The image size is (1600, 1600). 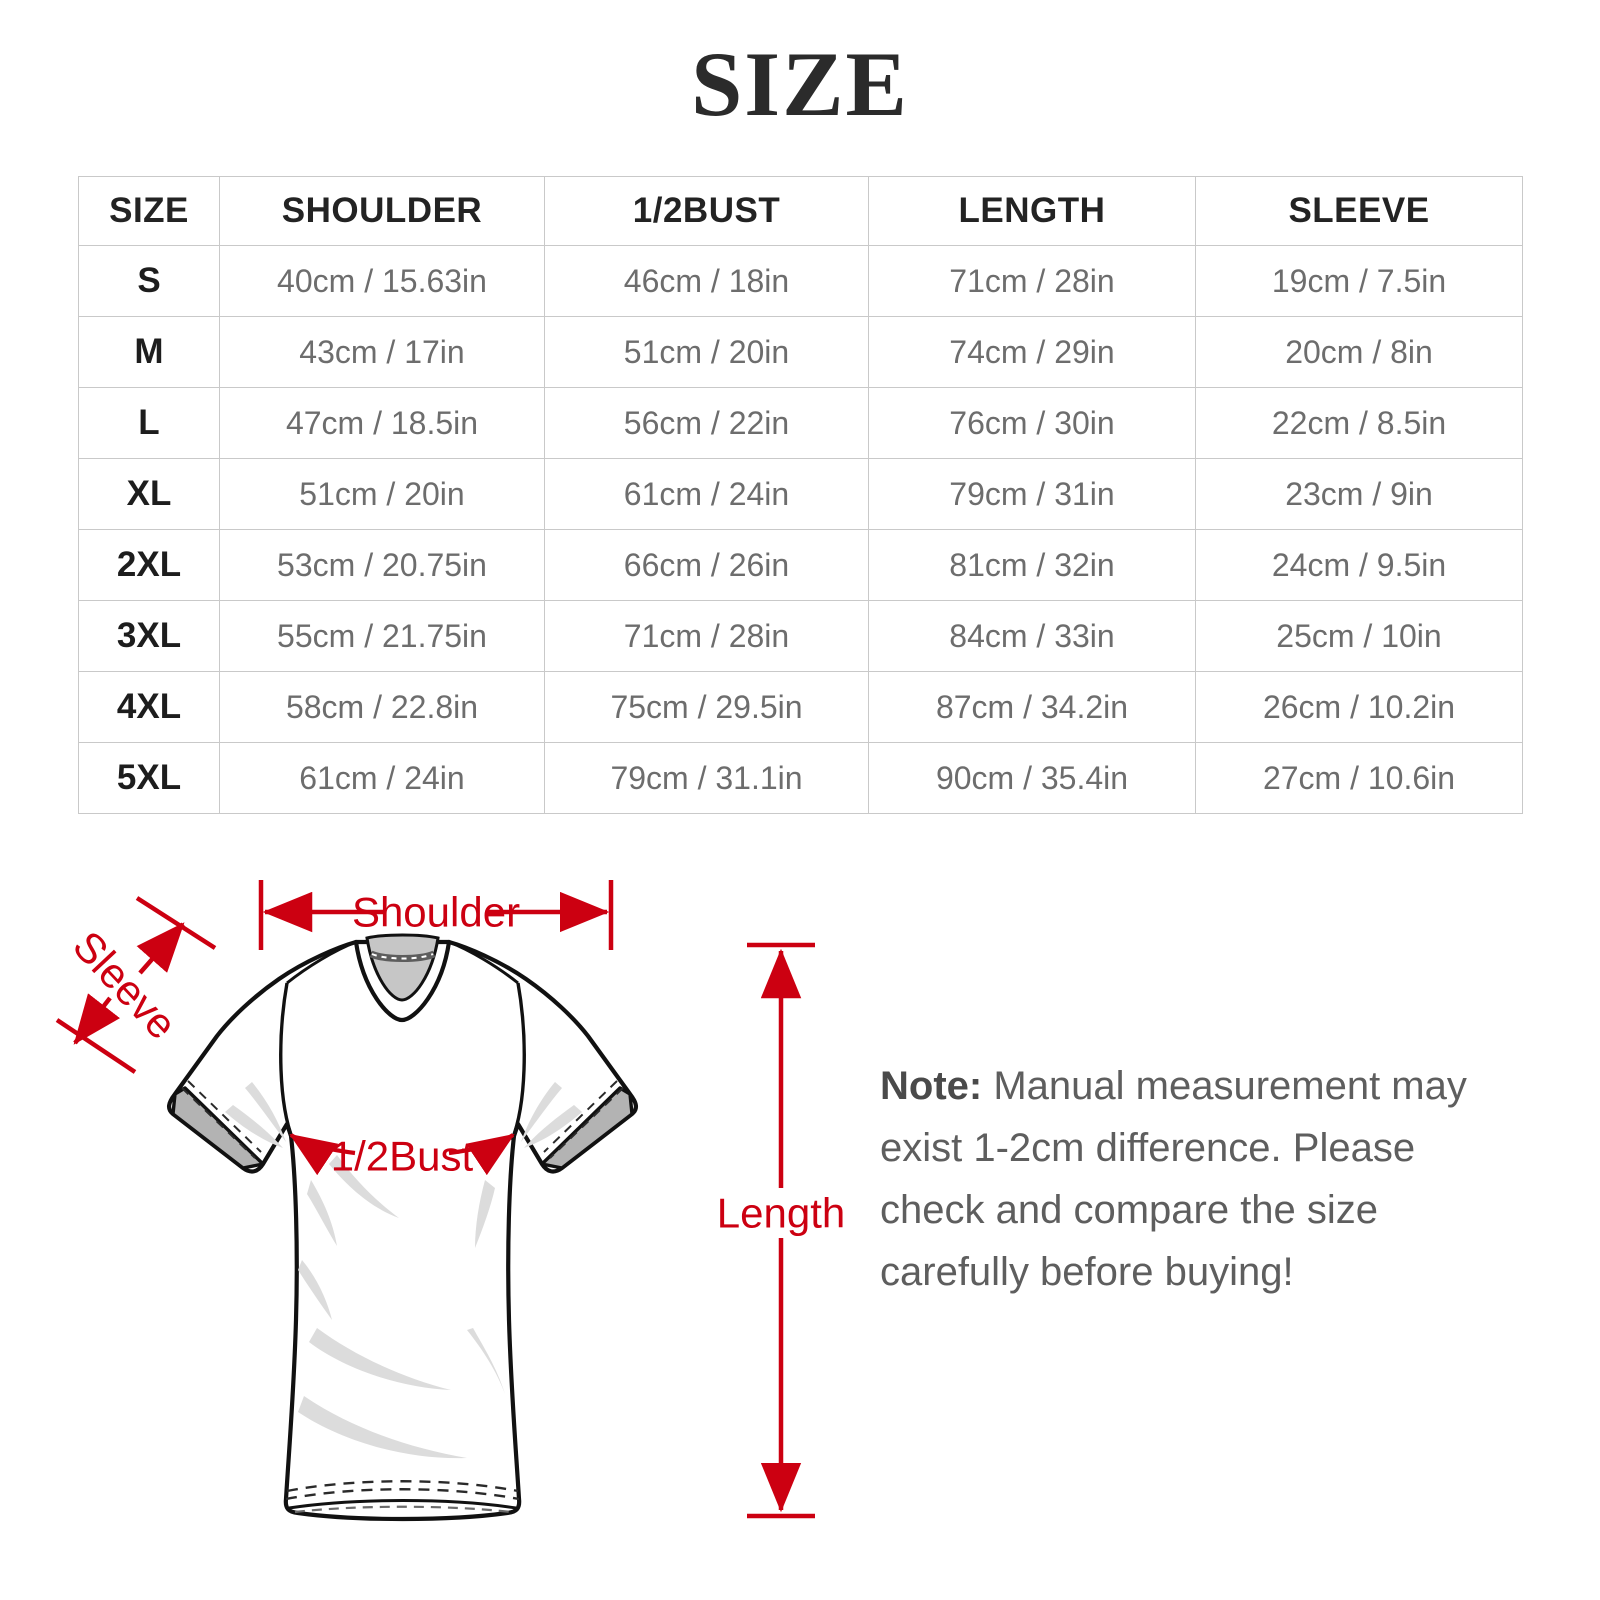 What do you see at coordinates (706, 281) in the screenshot?
I see `cell-bust: 46cm / 18in` at bounding box center [706, 281].